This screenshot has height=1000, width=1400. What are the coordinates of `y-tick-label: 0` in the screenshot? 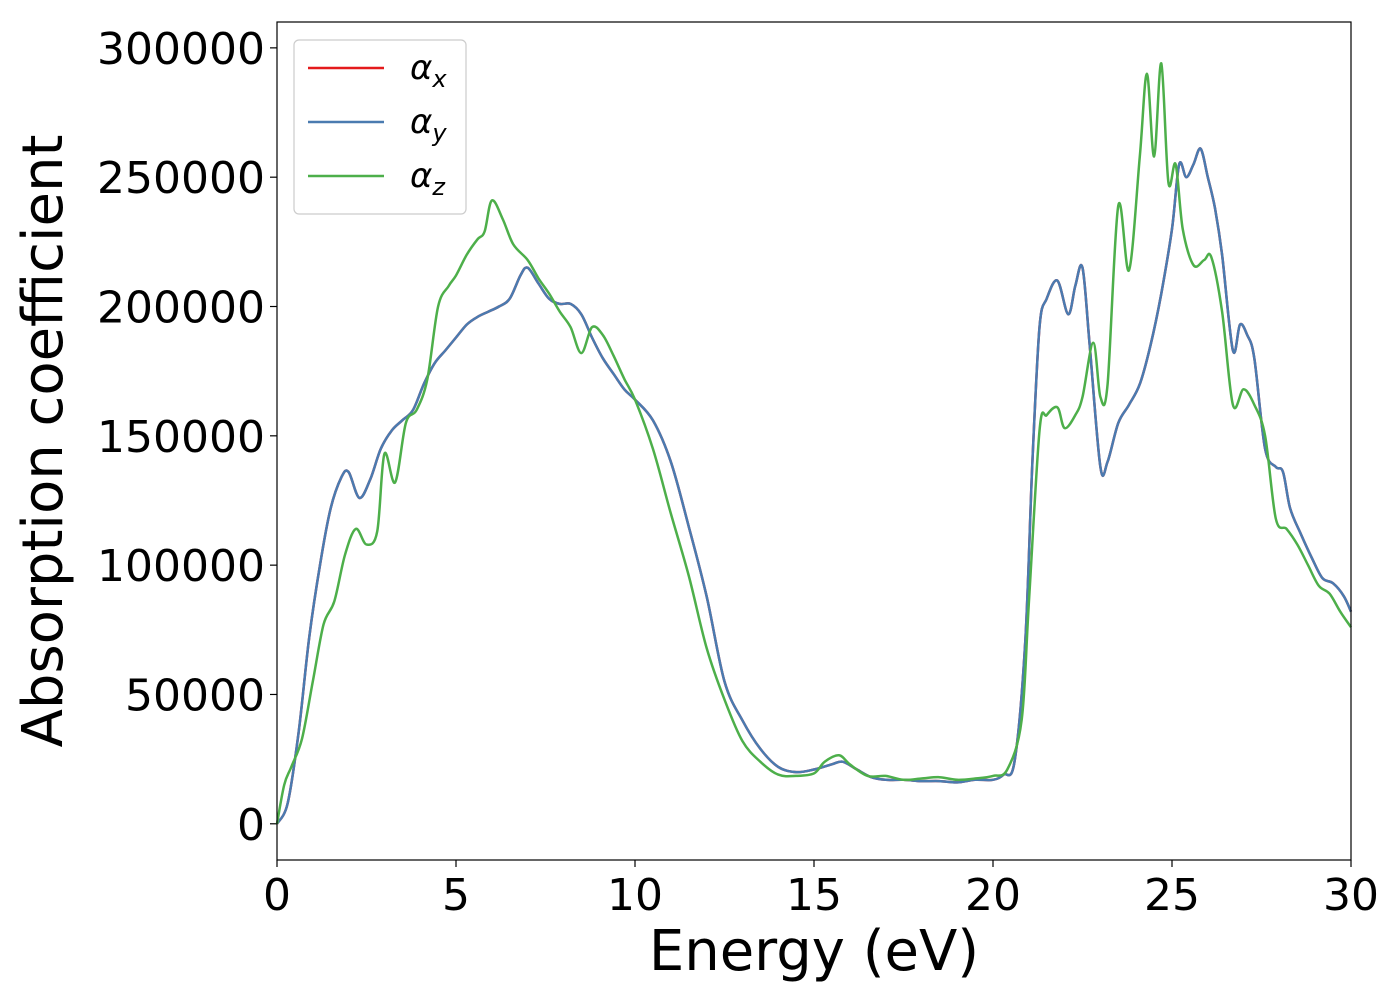 It's located at (251, 825).